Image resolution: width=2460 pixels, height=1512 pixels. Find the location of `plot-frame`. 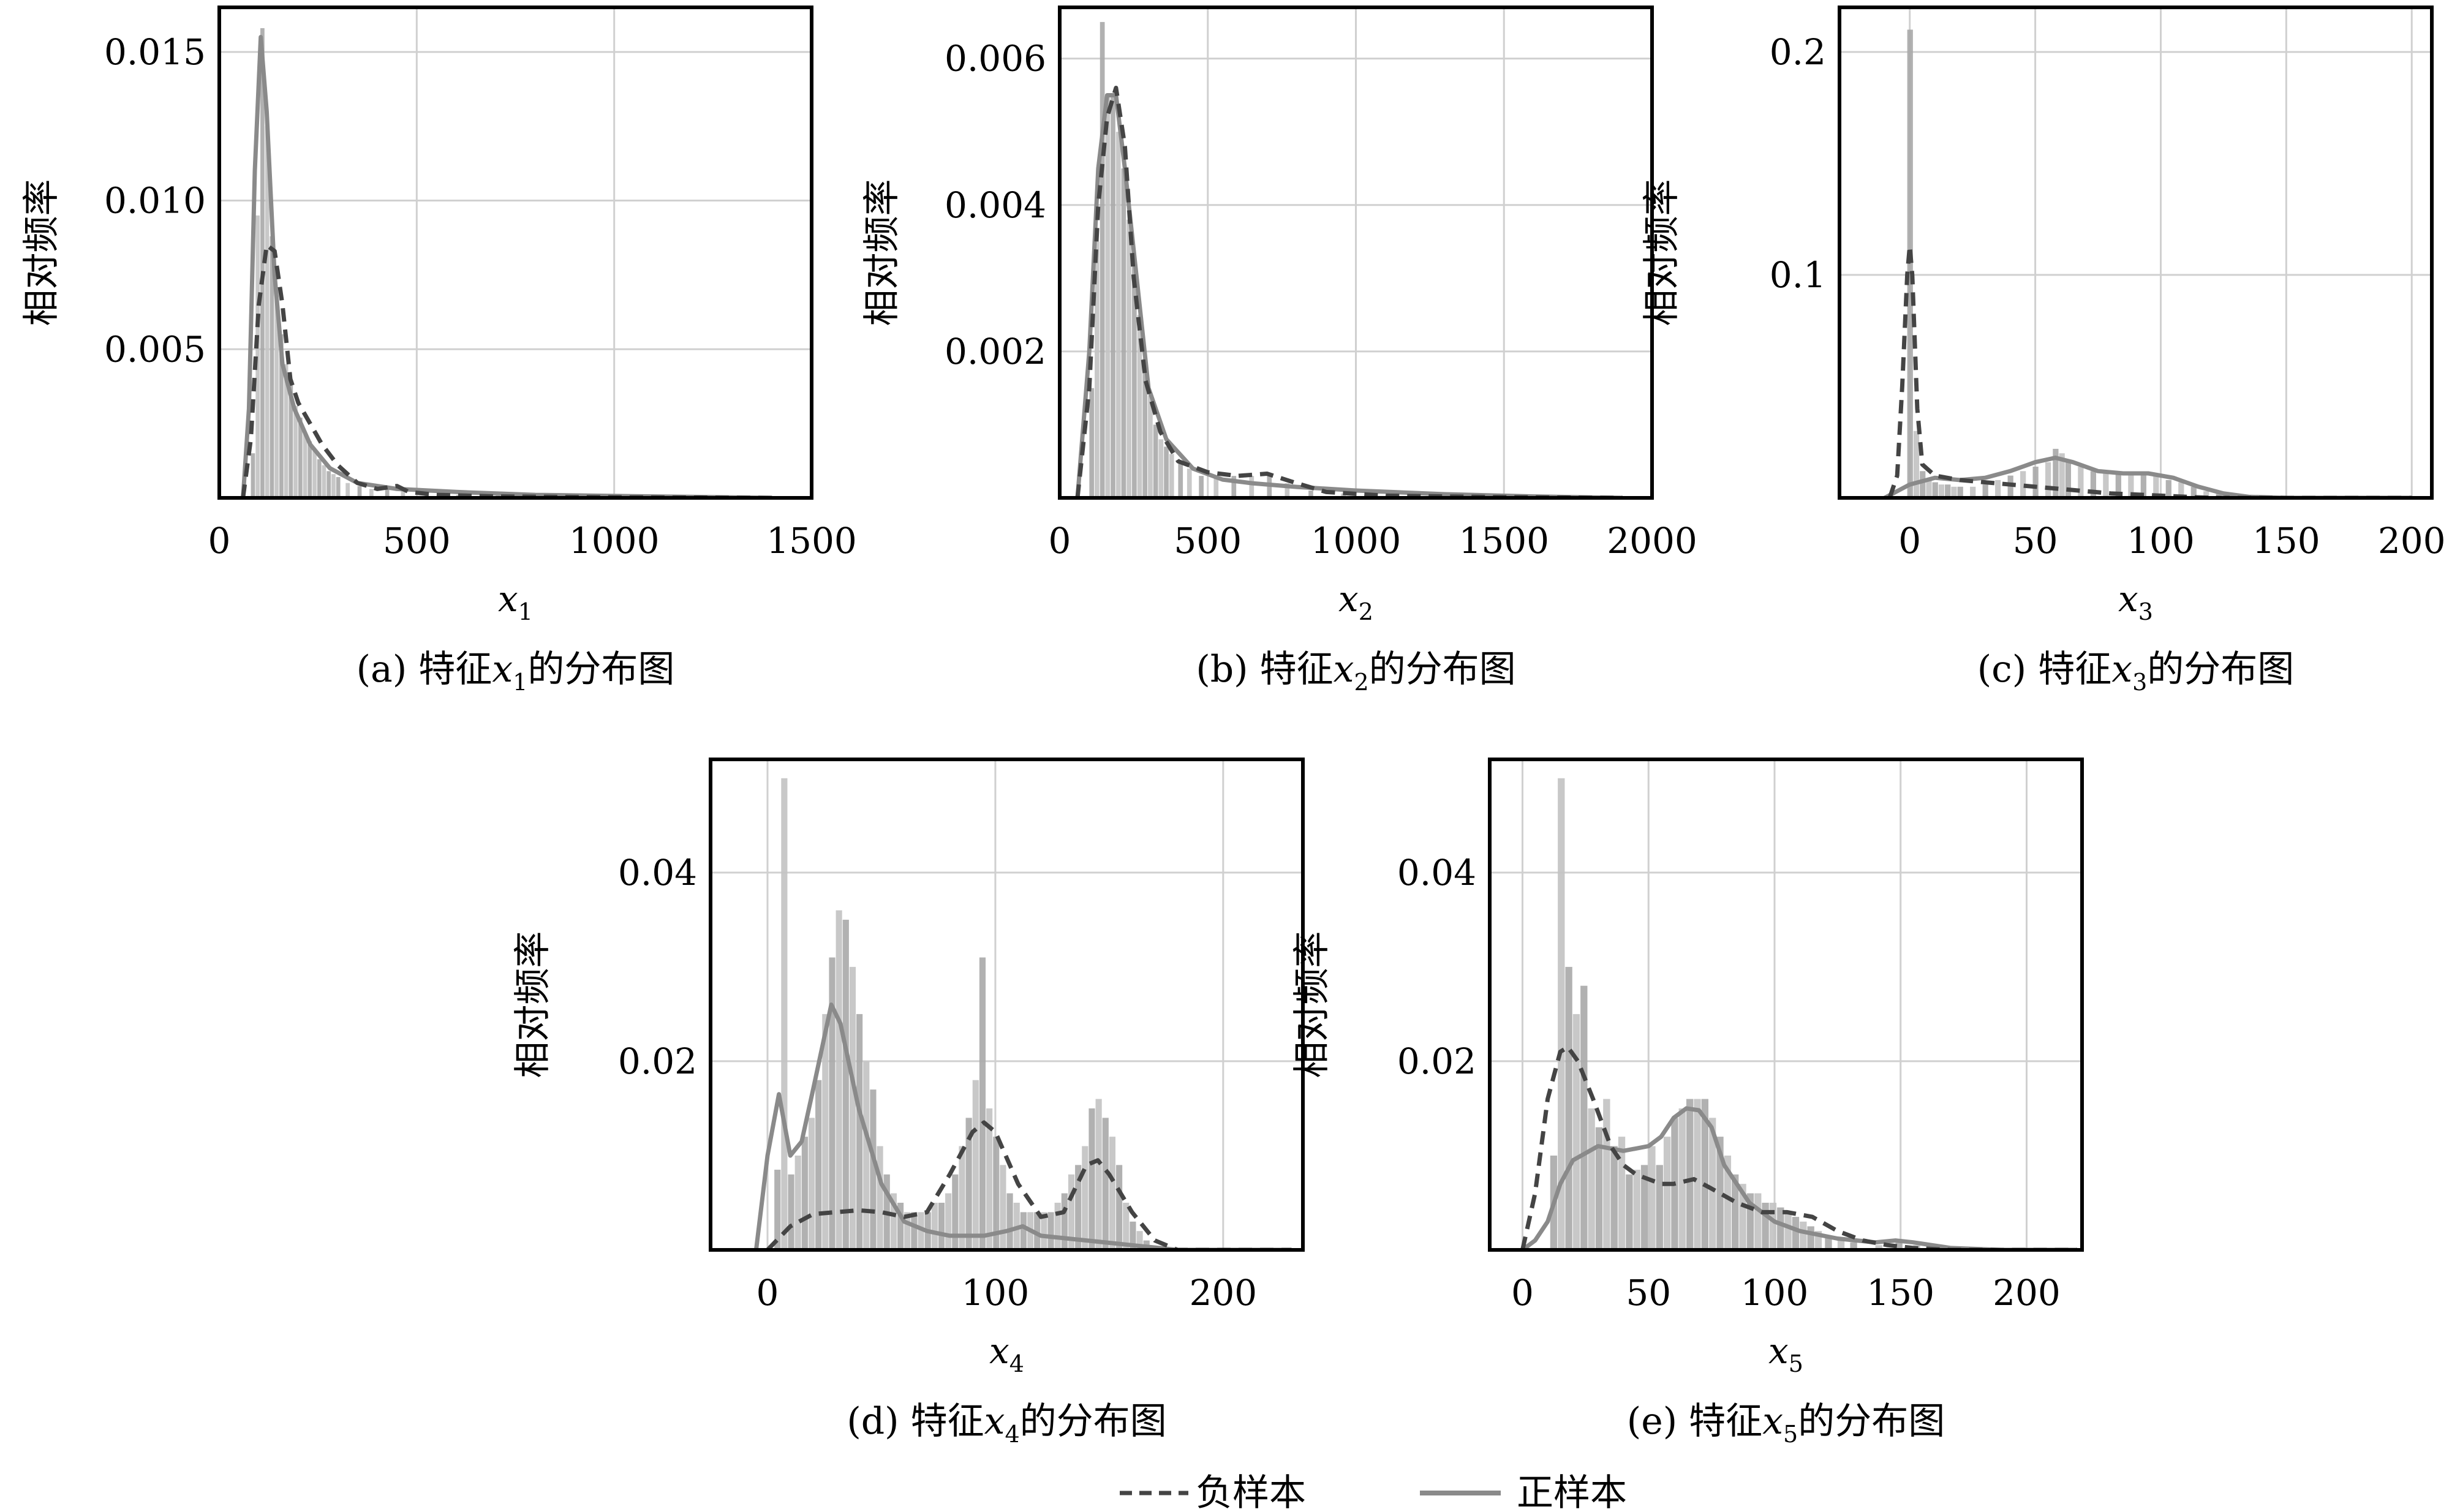

plot-frame is located at coordinates (2136, 253).